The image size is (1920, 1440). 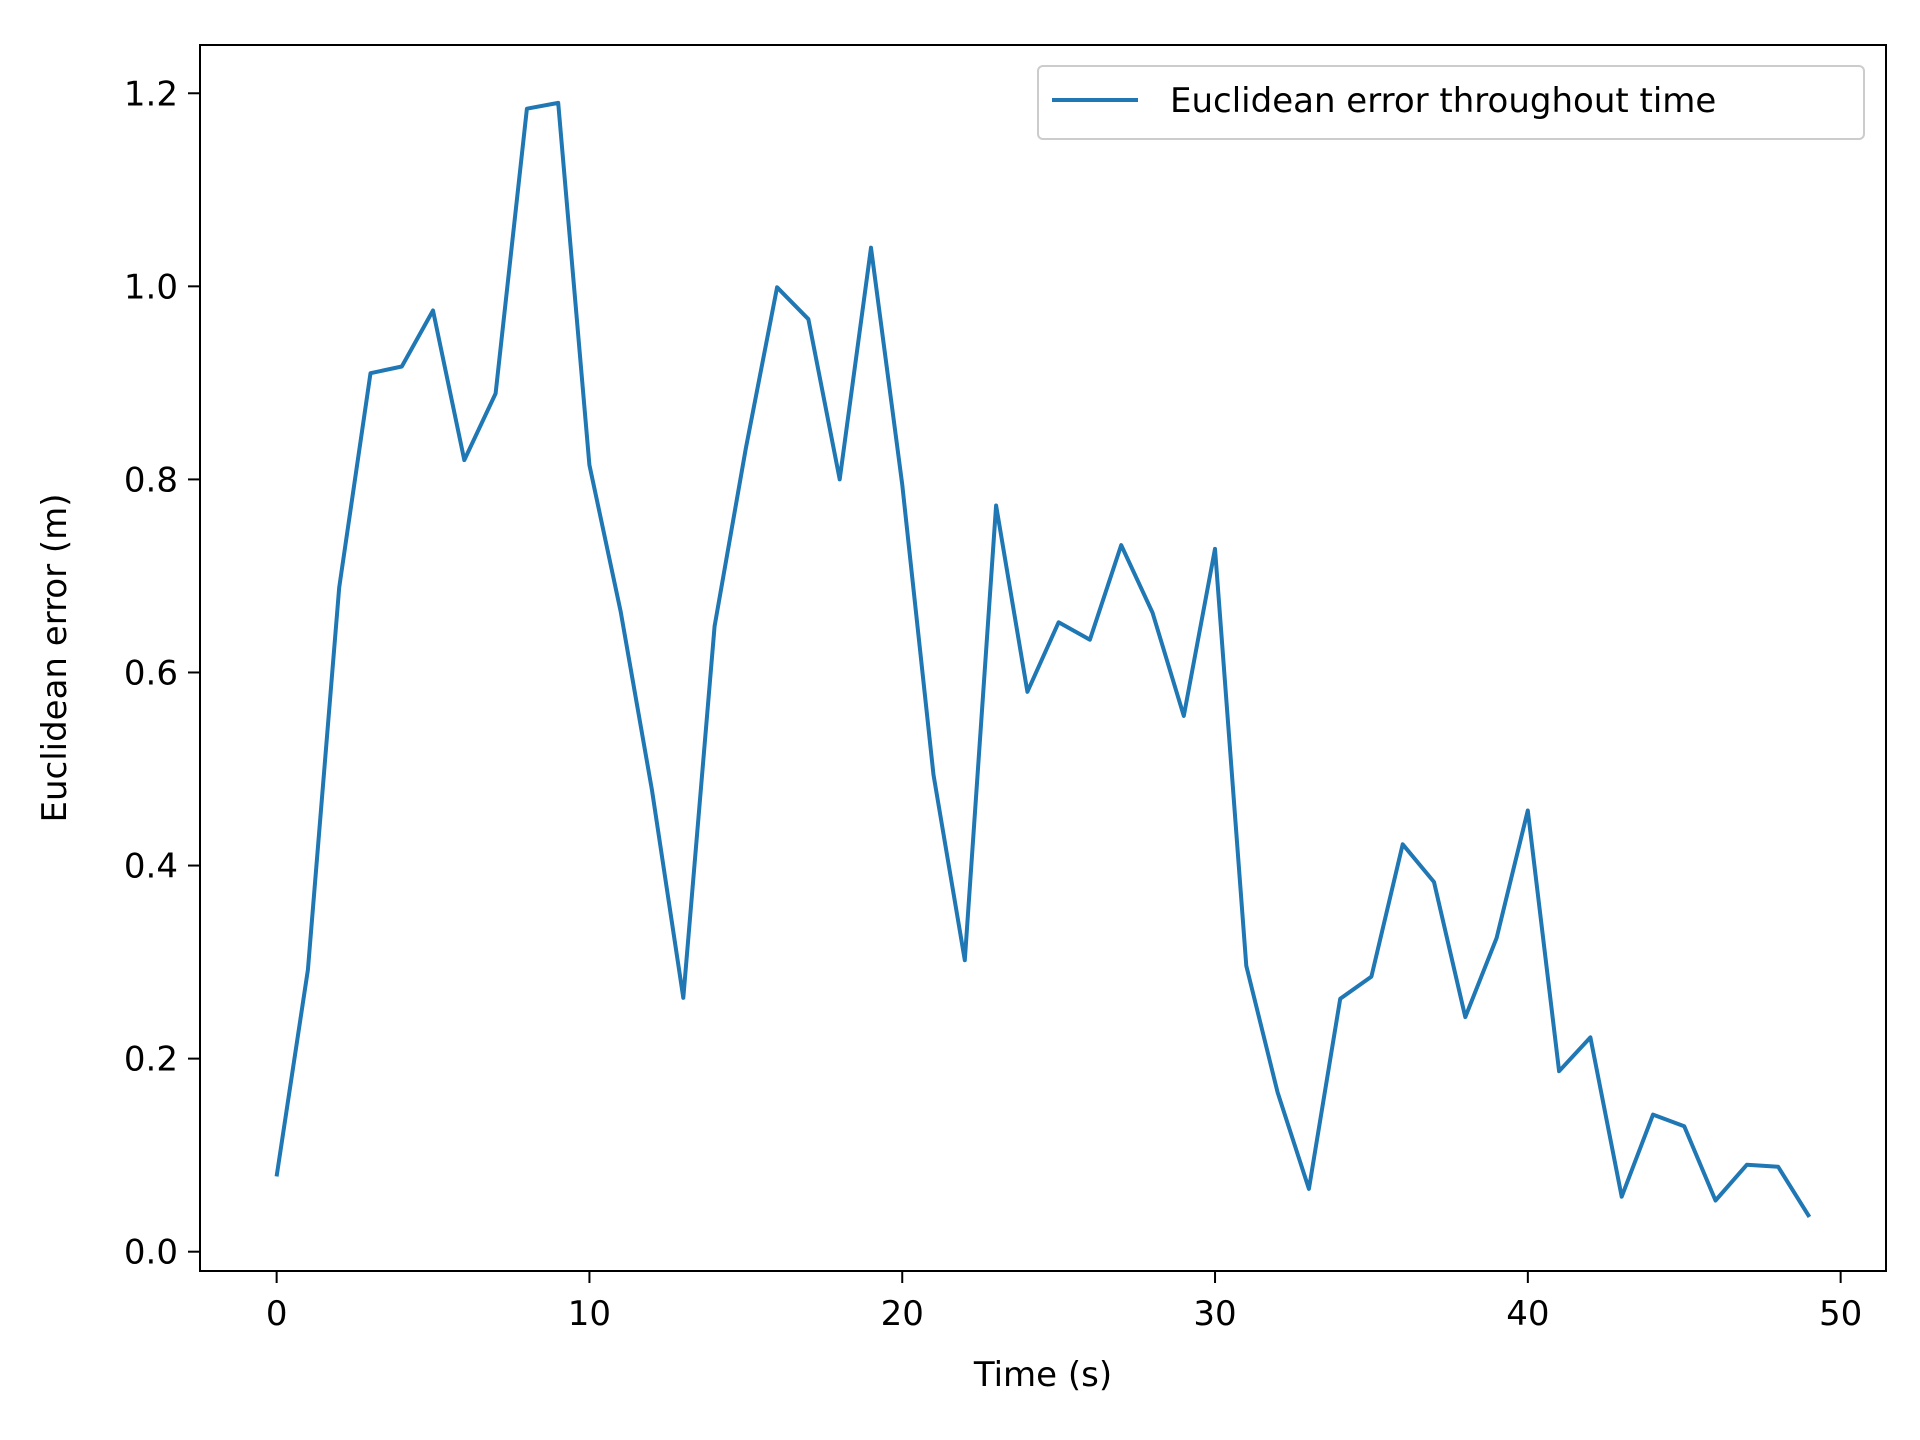 What do you see at coordinates (1443, 101) in the screenshot?
I see `legend-entry-label: Euclidean error throughout time` at bounding box center [1443, 101].